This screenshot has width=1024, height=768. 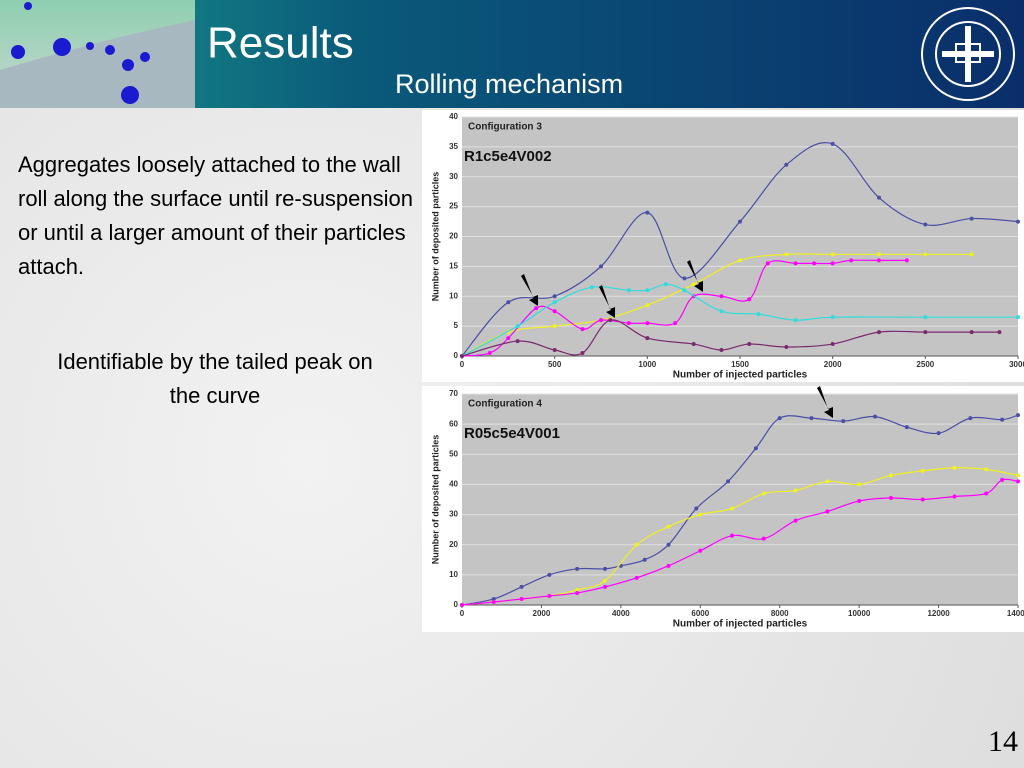 I want to click on y-tick-label: 60, so click(x=453, y=423).